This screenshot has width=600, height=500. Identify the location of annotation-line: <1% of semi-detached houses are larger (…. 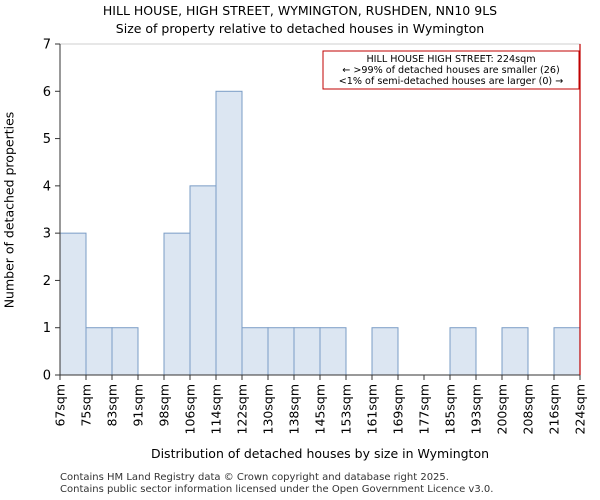
(451, 81).